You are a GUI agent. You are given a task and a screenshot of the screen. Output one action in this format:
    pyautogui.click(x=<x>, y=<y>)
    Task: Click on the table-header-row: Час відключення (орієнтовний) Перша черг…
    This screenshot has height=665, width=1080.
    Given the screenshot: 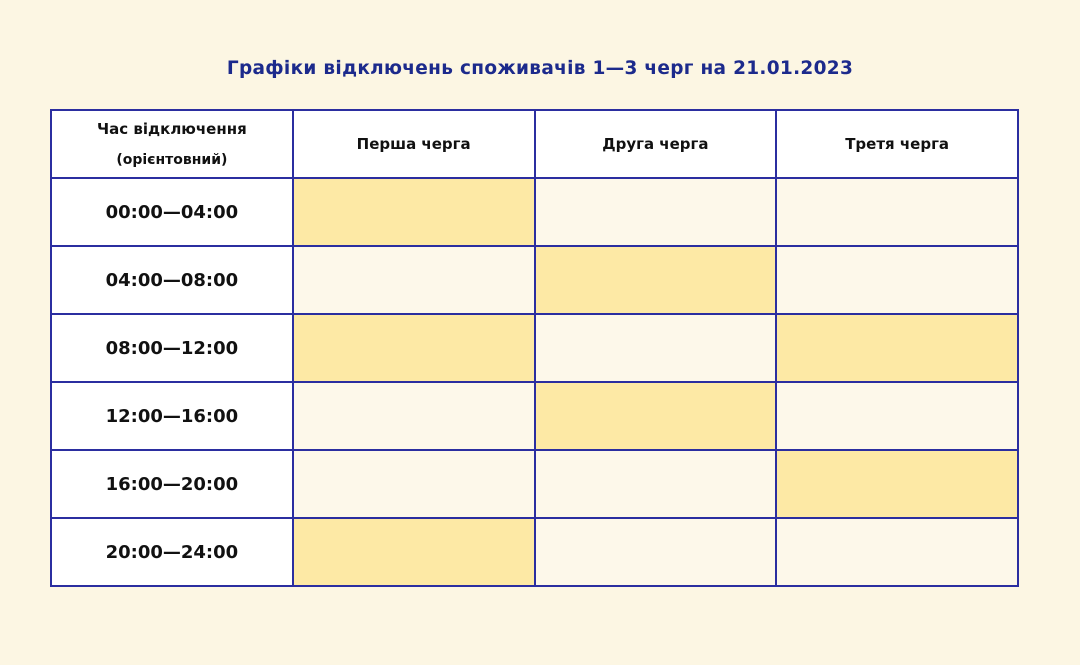 What is the action you would take?
    pyautogui.click(x=534, y=144)
    